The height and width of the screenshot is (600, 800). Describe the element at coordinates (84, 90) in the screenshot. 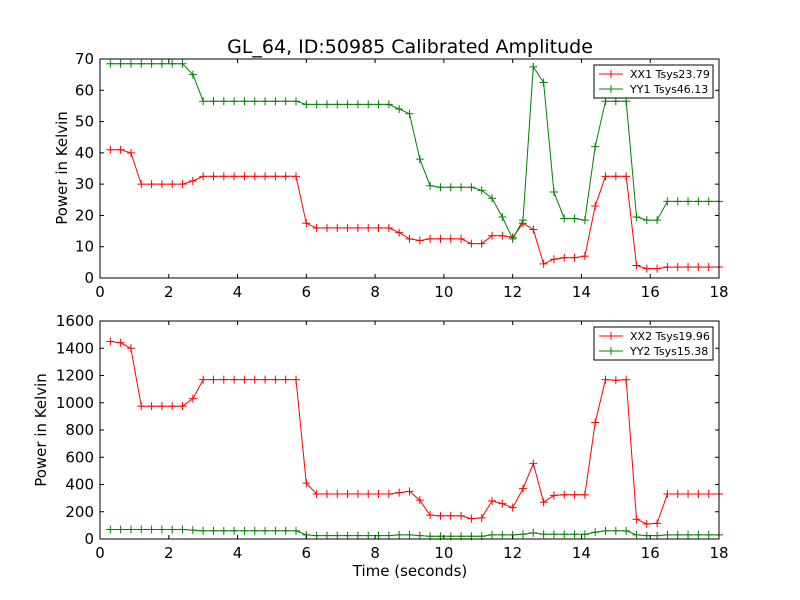

I see `y-tick-label: 60` at that location.